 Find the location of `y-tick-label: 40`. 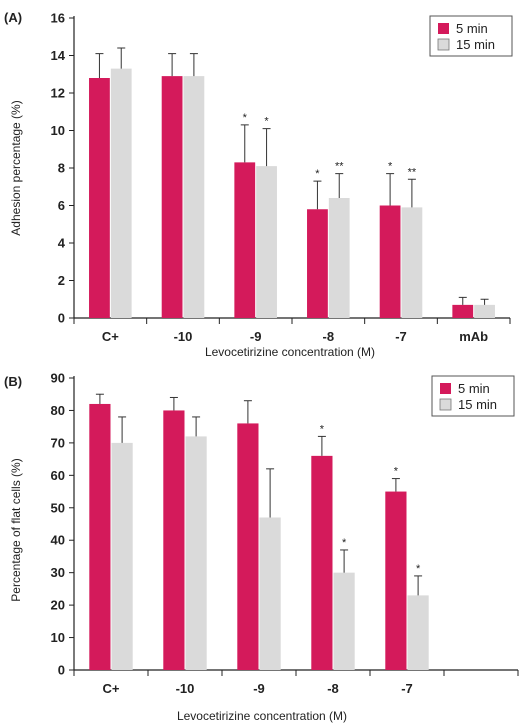

y-tick-label: 40 is located at coordinates (58, 540).